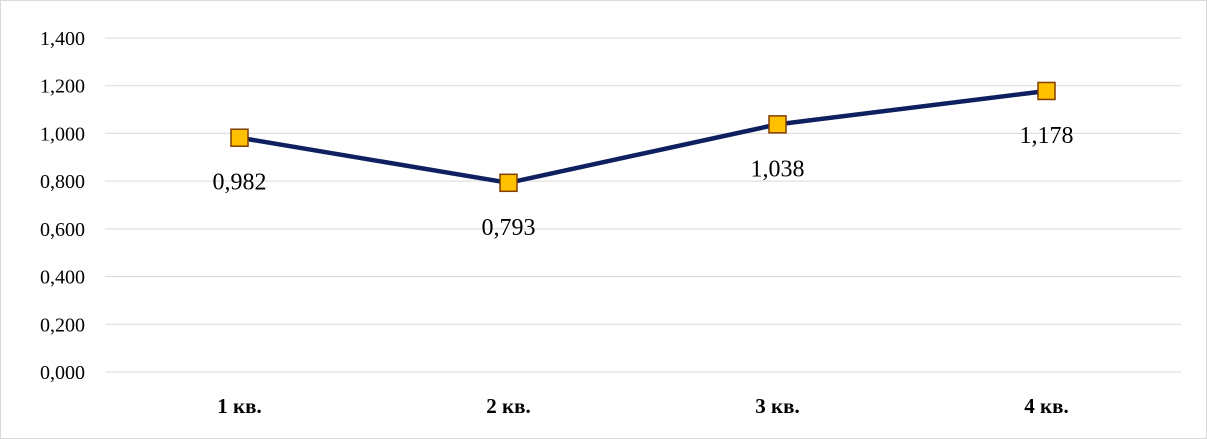 The image size is (1207, 439). What do you see at coordinates (1047, 136) in the screenshot?
I see `data-label: 1,178` at bounding box center [1047, 136].